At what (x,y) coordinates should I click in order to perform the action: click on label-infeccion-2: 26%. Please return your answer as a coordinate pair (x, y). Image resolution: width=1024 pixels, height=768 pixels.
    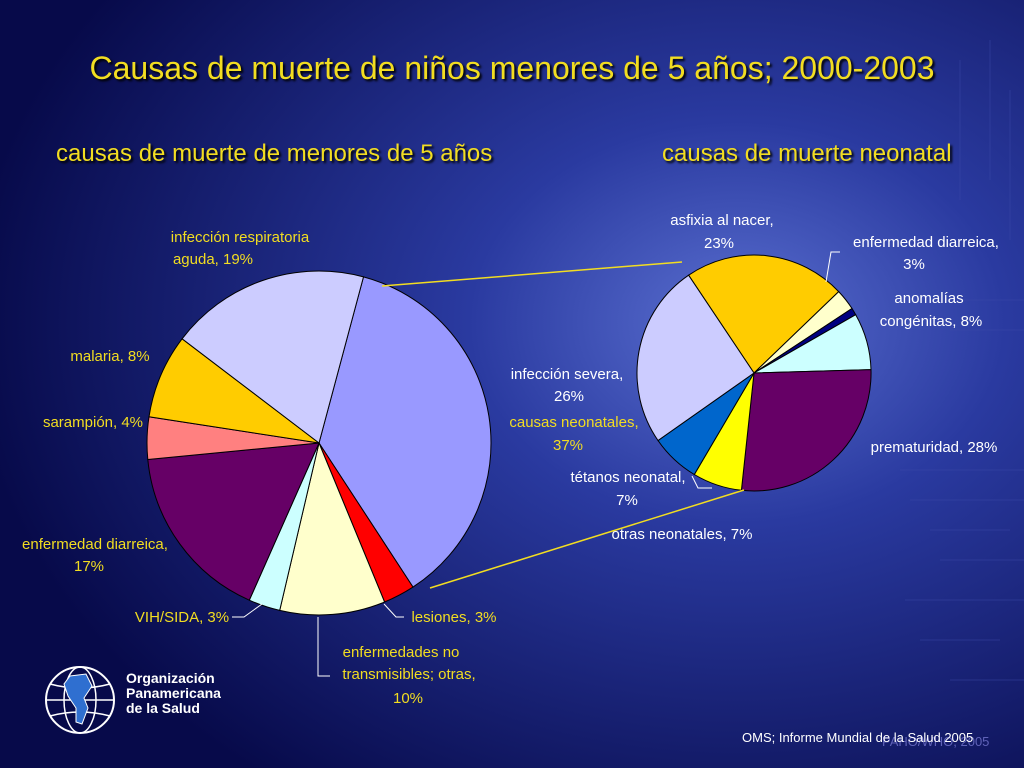
    Looking at the image, I should click on (569, 396).